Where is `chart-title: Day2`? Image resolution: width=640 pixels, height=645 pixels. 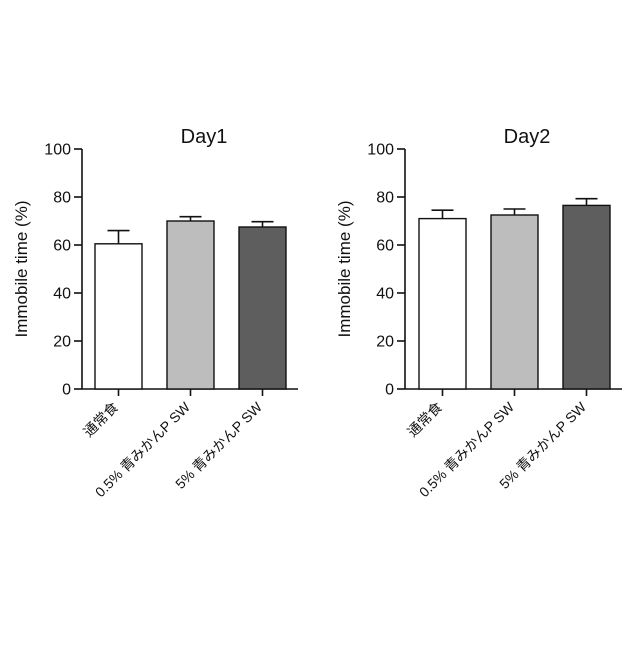
chart-title: Day2 is located at coordinates (527, 137).